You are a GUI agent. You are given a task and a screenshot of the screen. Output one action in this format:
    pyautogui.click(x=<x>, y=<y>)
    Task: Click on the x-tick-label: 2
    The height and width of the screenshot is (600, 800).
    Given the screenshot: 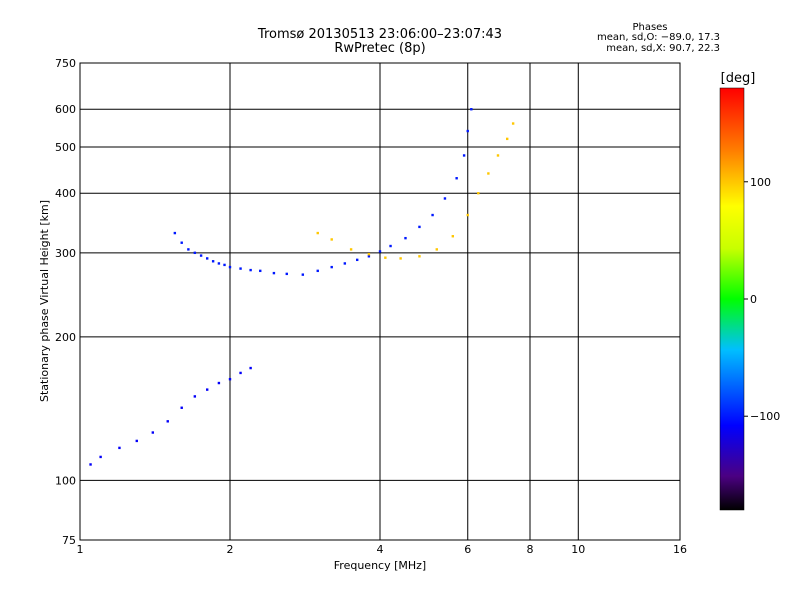 What is the action you would take?
    pyautogui.click(x=230, y=549)
    